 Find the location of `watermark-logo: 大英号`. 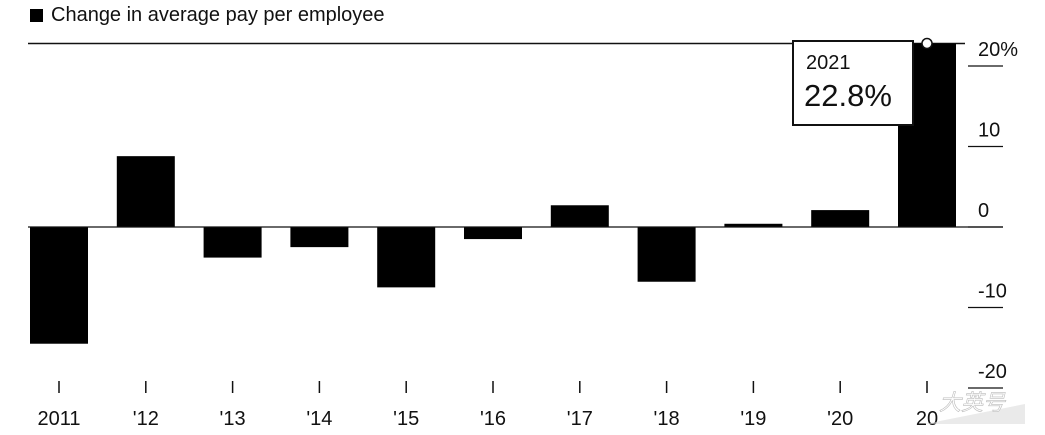

watermark-logo: 大英号 is located at coordinates (975, 404).